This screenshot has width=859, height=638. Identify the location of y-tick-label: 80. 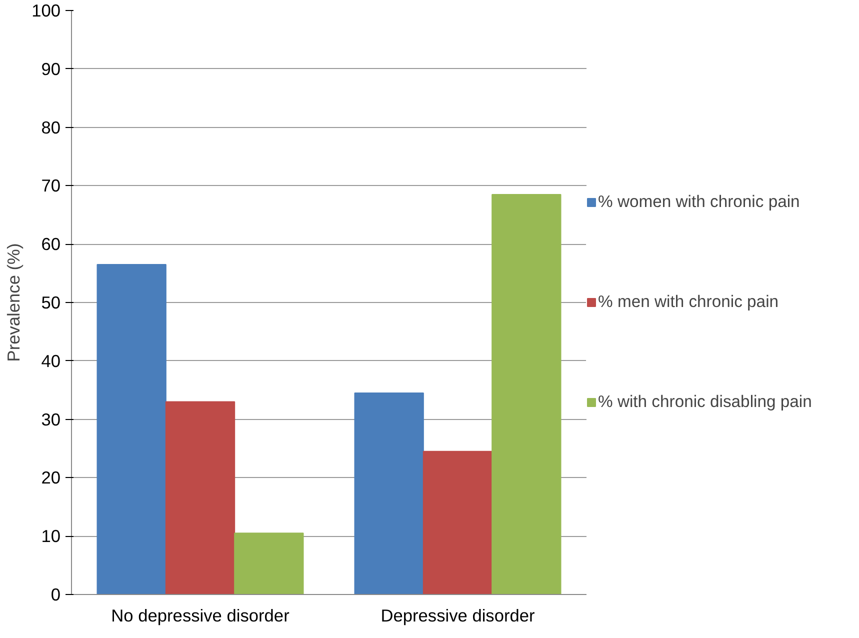
(51, 127).